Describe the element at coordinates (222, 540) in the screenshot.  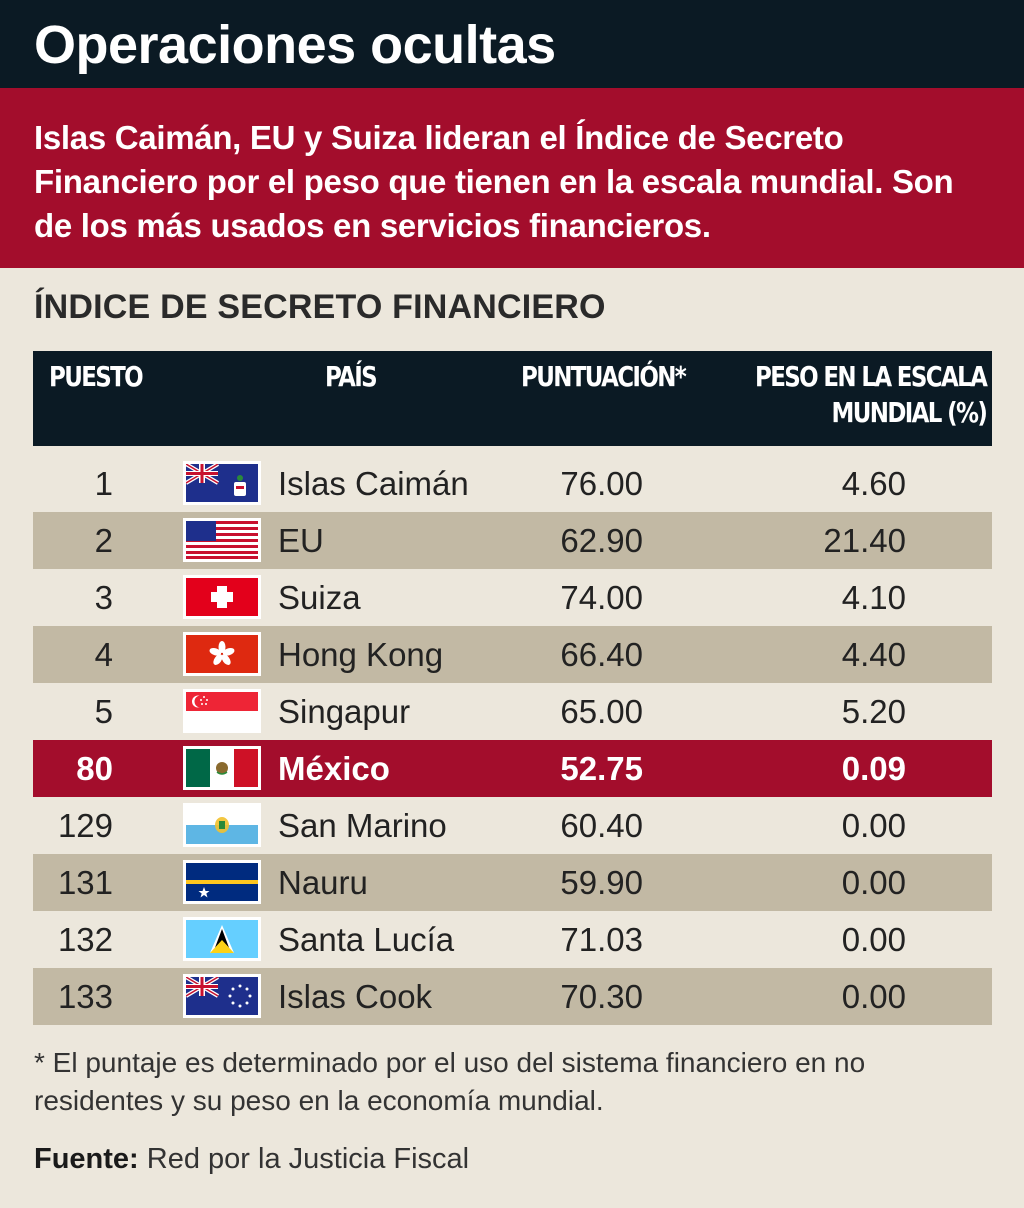
I see `usa-flag-icon` at that location.